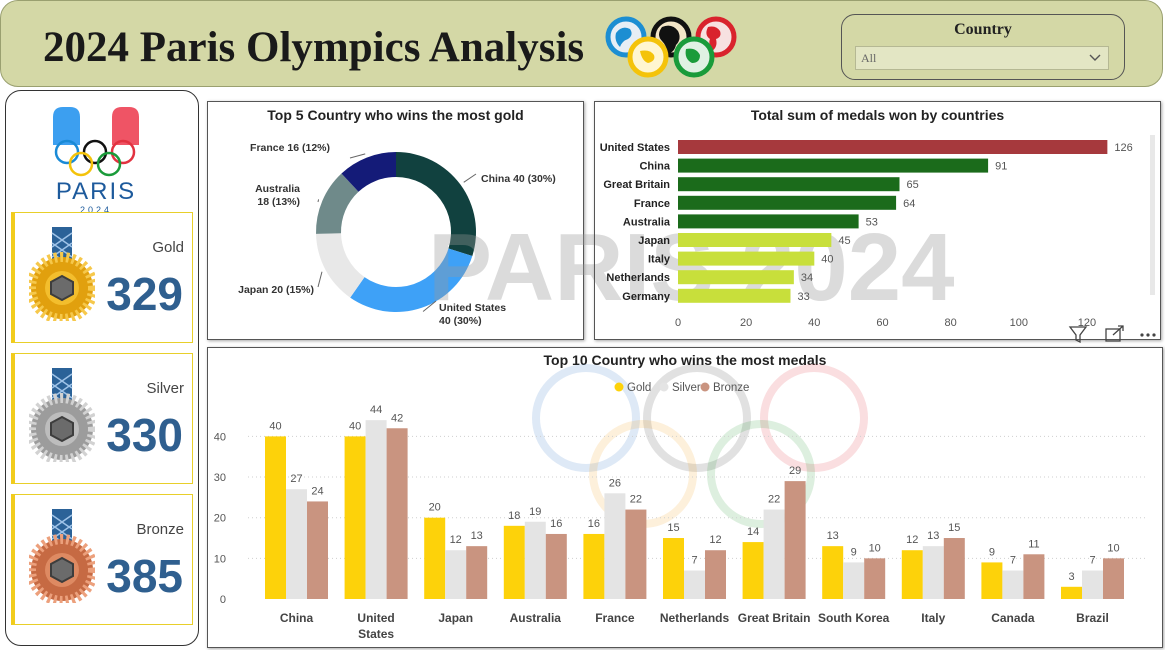  I want to click on column-bar-australia-silver, so click(535, 560).